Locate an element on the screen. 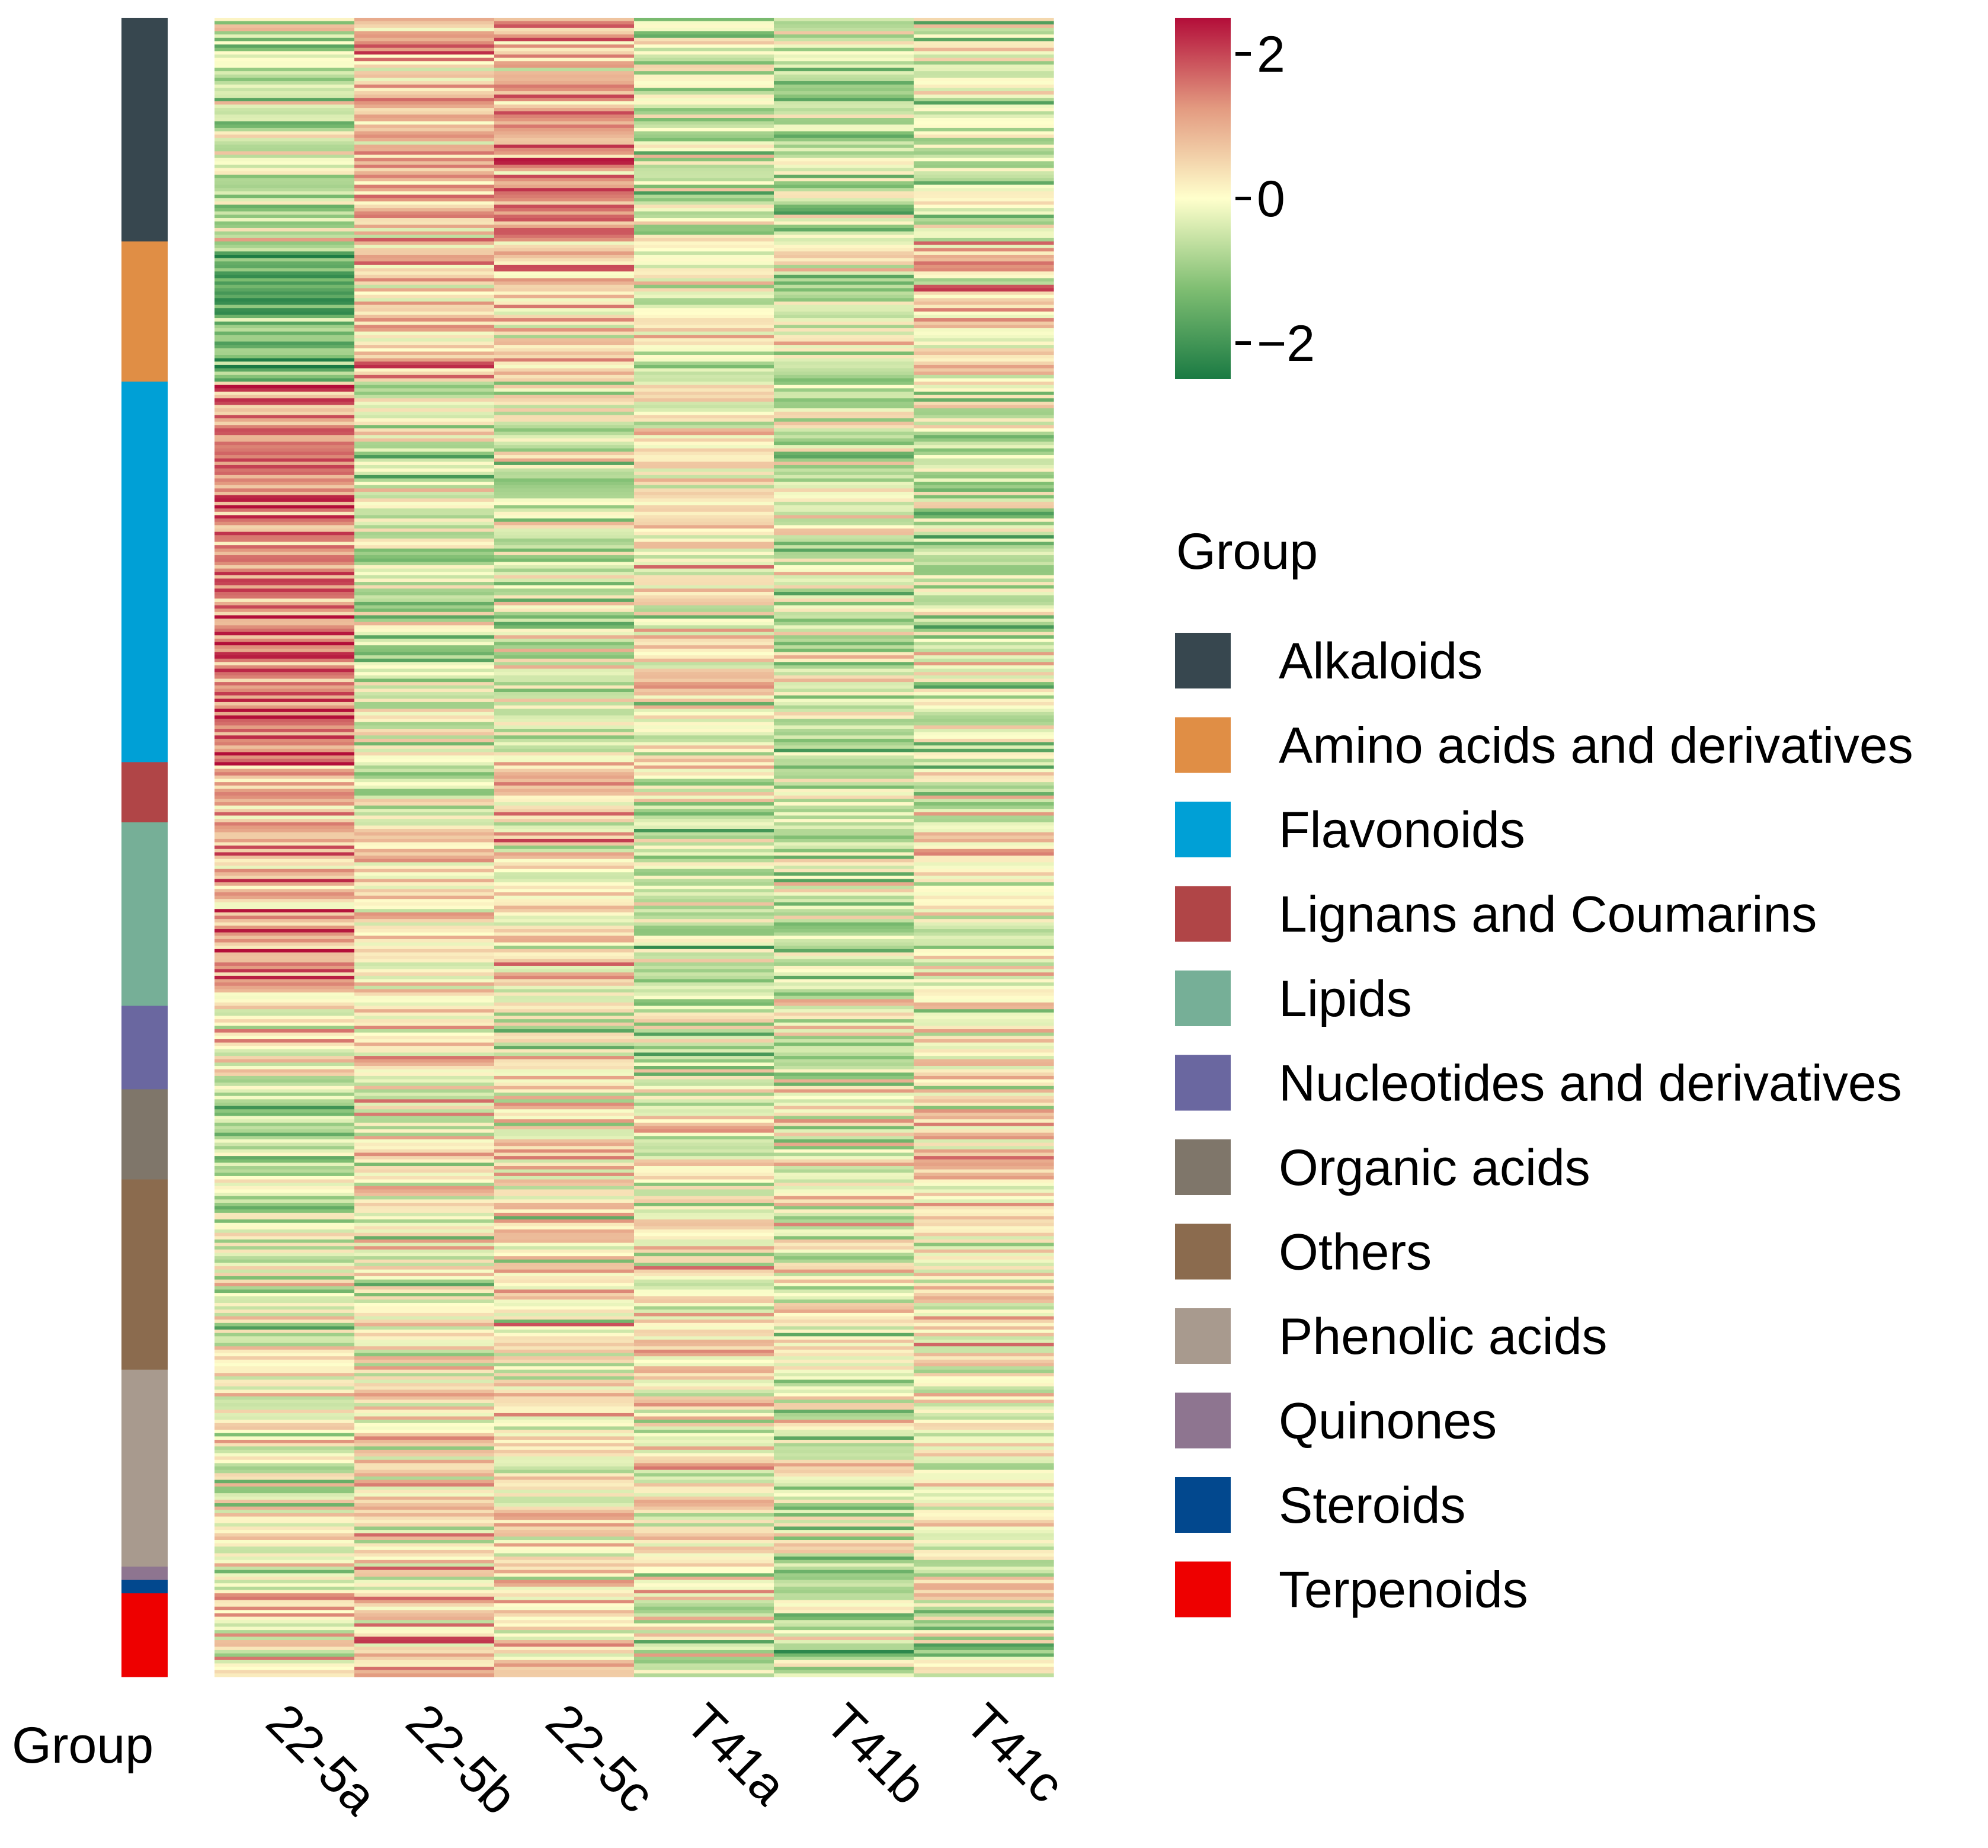  legend-swatch is located at coordinates (1203, 660).